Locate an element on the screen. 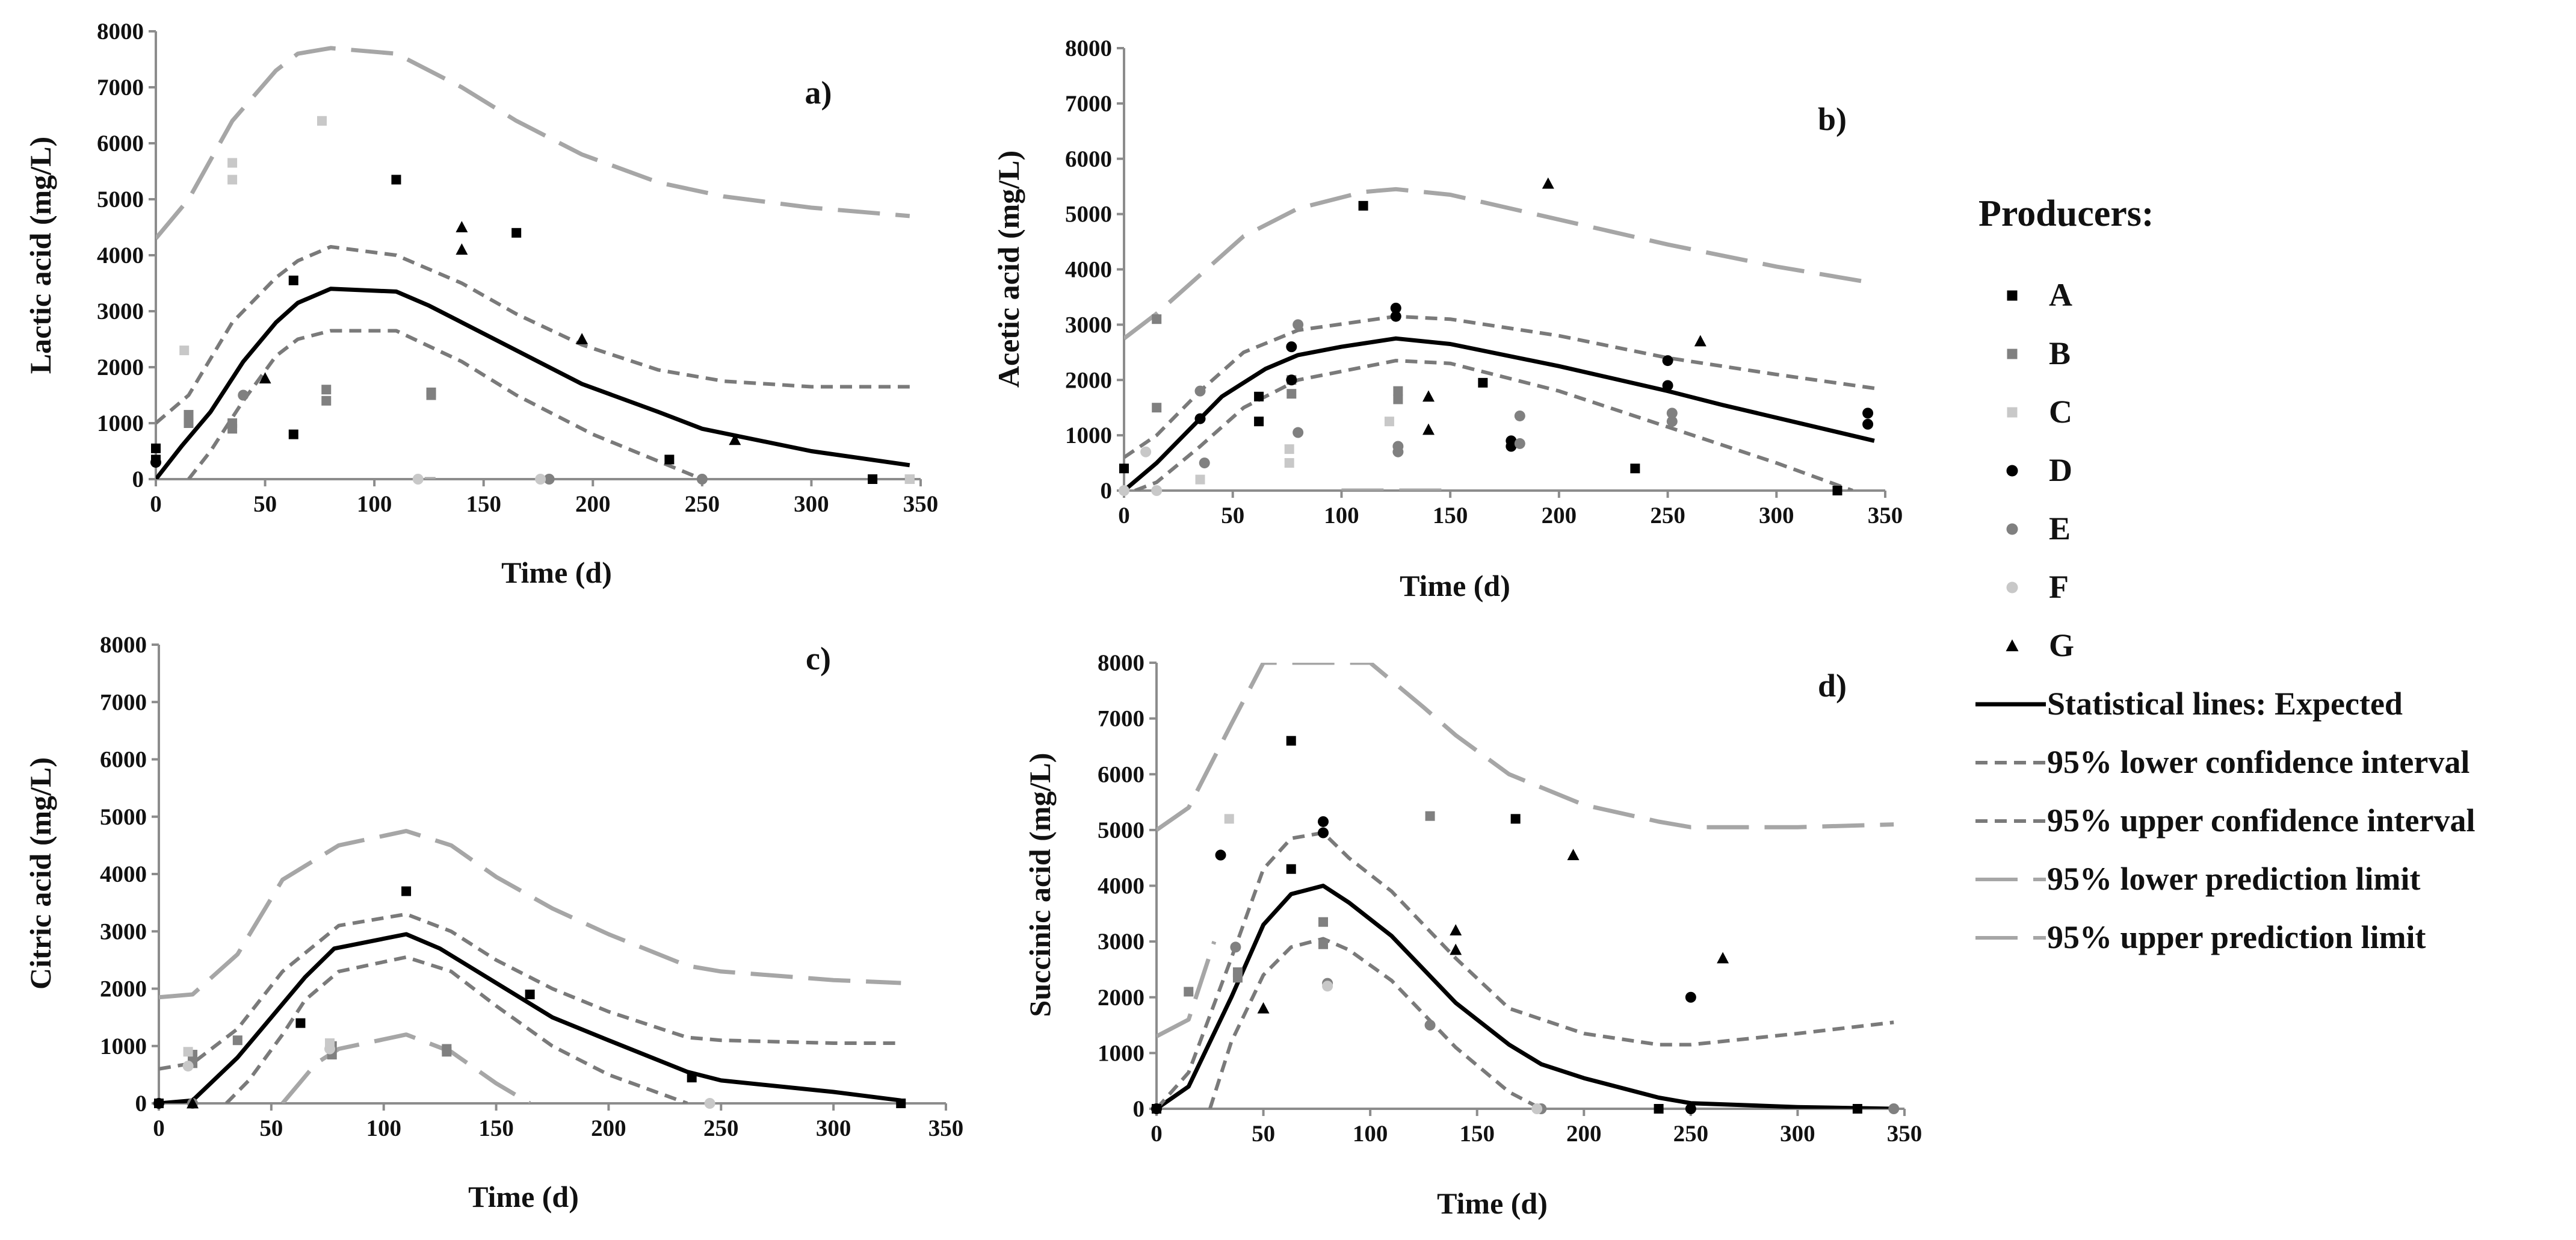 Image resolution: width=2576 pixels, height=1240 pixels. y-tick-label: 2000 is located at coordinates (120, 367).